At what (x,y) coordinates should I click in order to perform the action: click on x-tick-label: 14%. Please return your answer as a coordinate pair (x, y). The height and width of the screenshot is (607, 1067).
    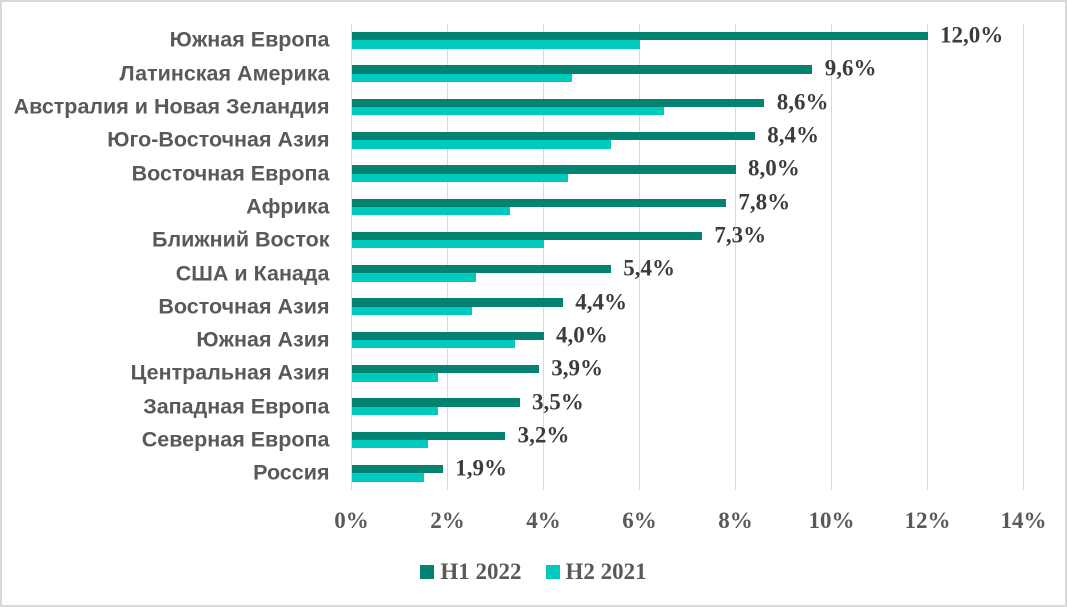
    Looking at the image, I should click on (1023, 520).